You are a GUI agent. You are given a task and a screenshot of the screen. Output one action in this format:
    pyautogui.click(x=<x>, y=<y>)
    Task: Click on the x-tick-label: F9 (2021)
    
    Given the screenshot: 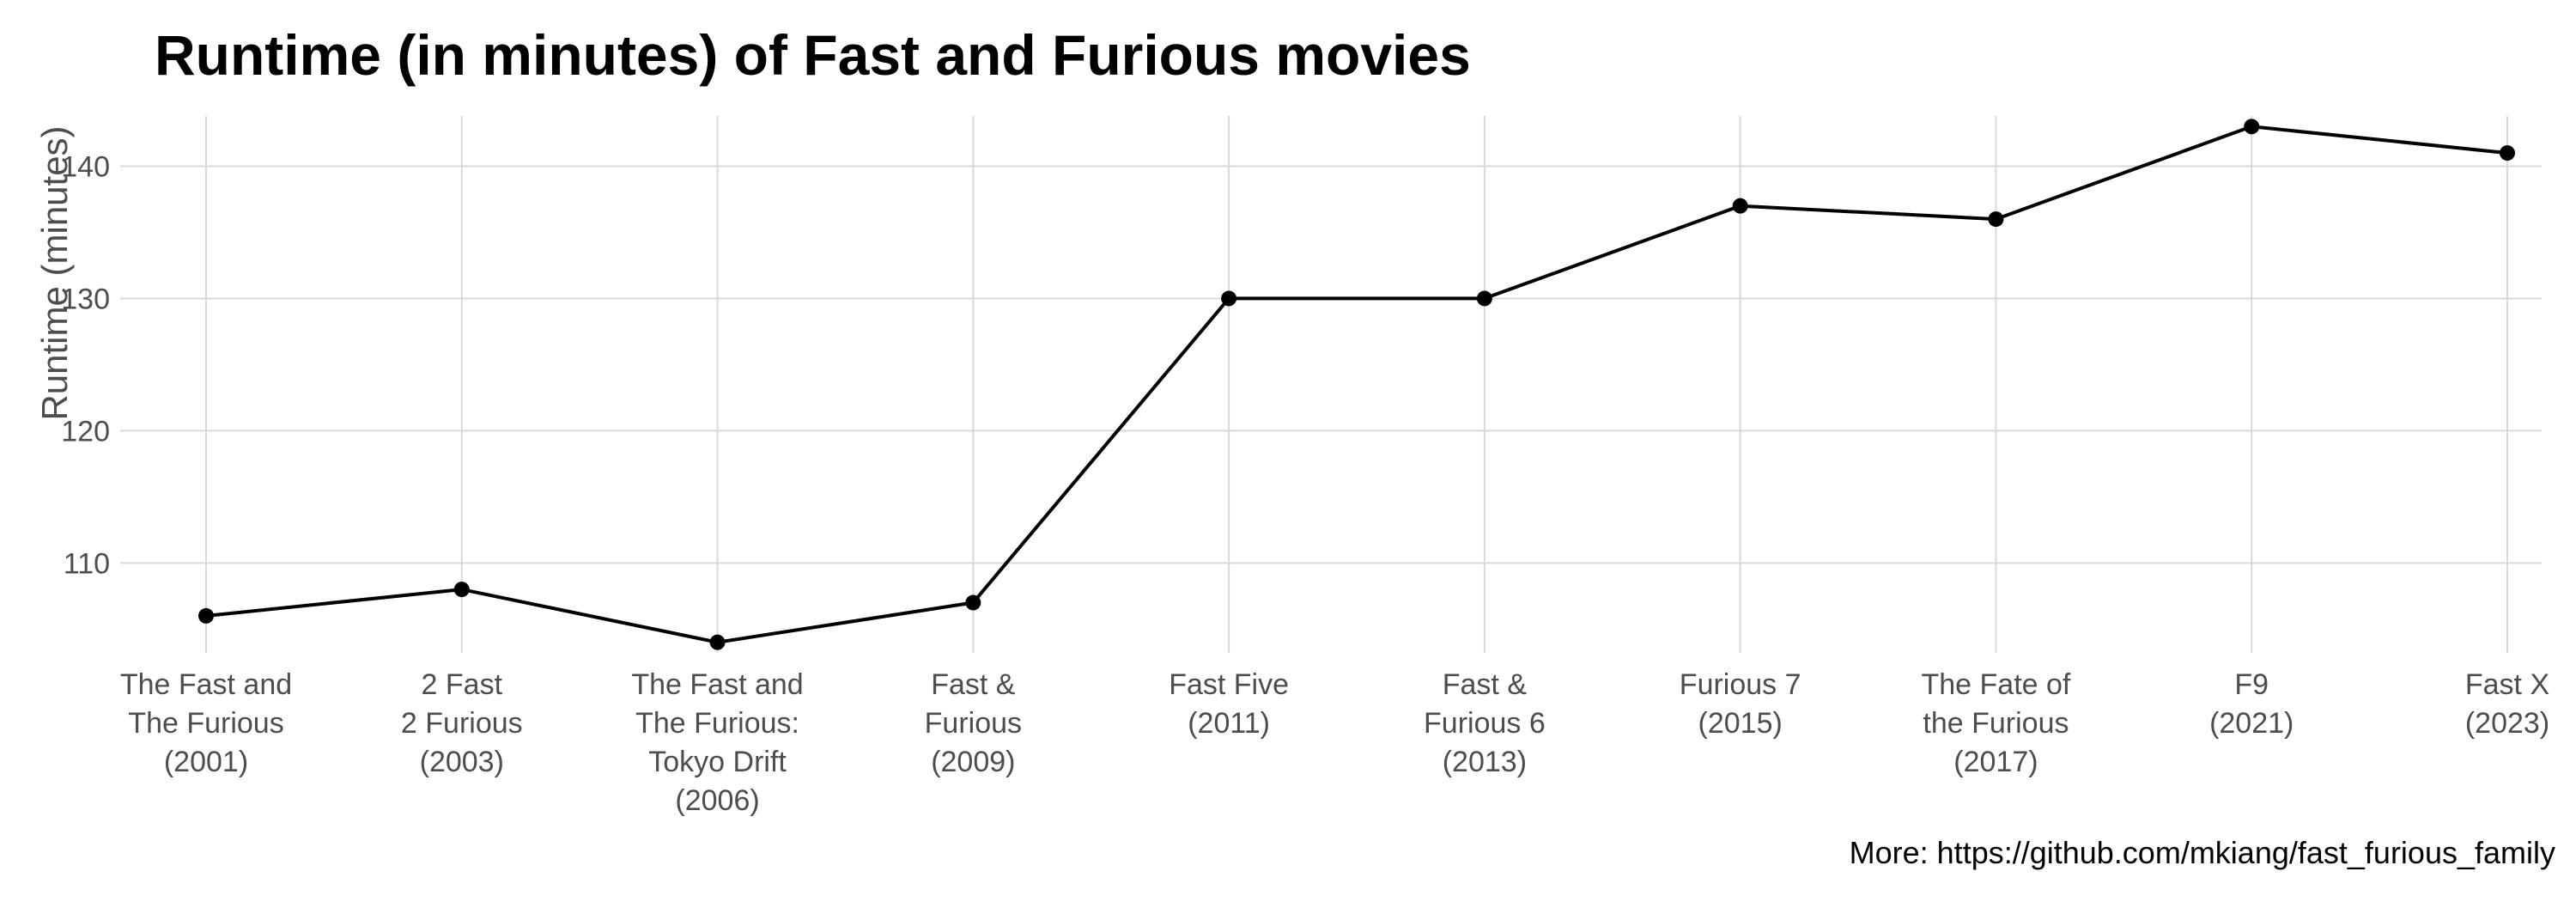 What is the action you would take?
    pyautogui.click(x=2251, y=704)
    